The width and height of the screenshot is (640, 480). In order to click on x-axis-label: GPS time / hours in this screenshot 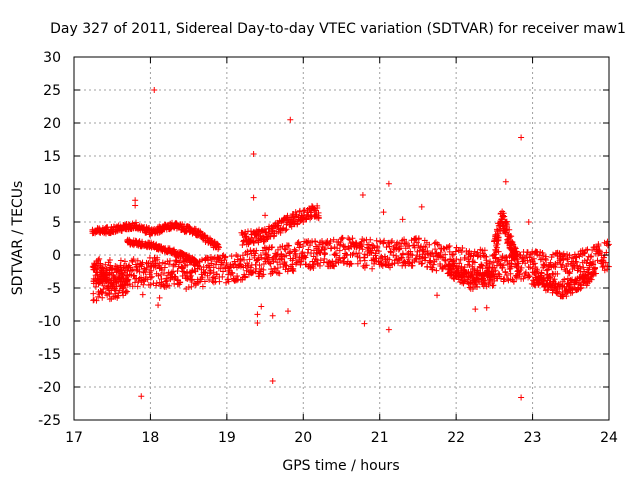, I will do `click(340, 466)`.